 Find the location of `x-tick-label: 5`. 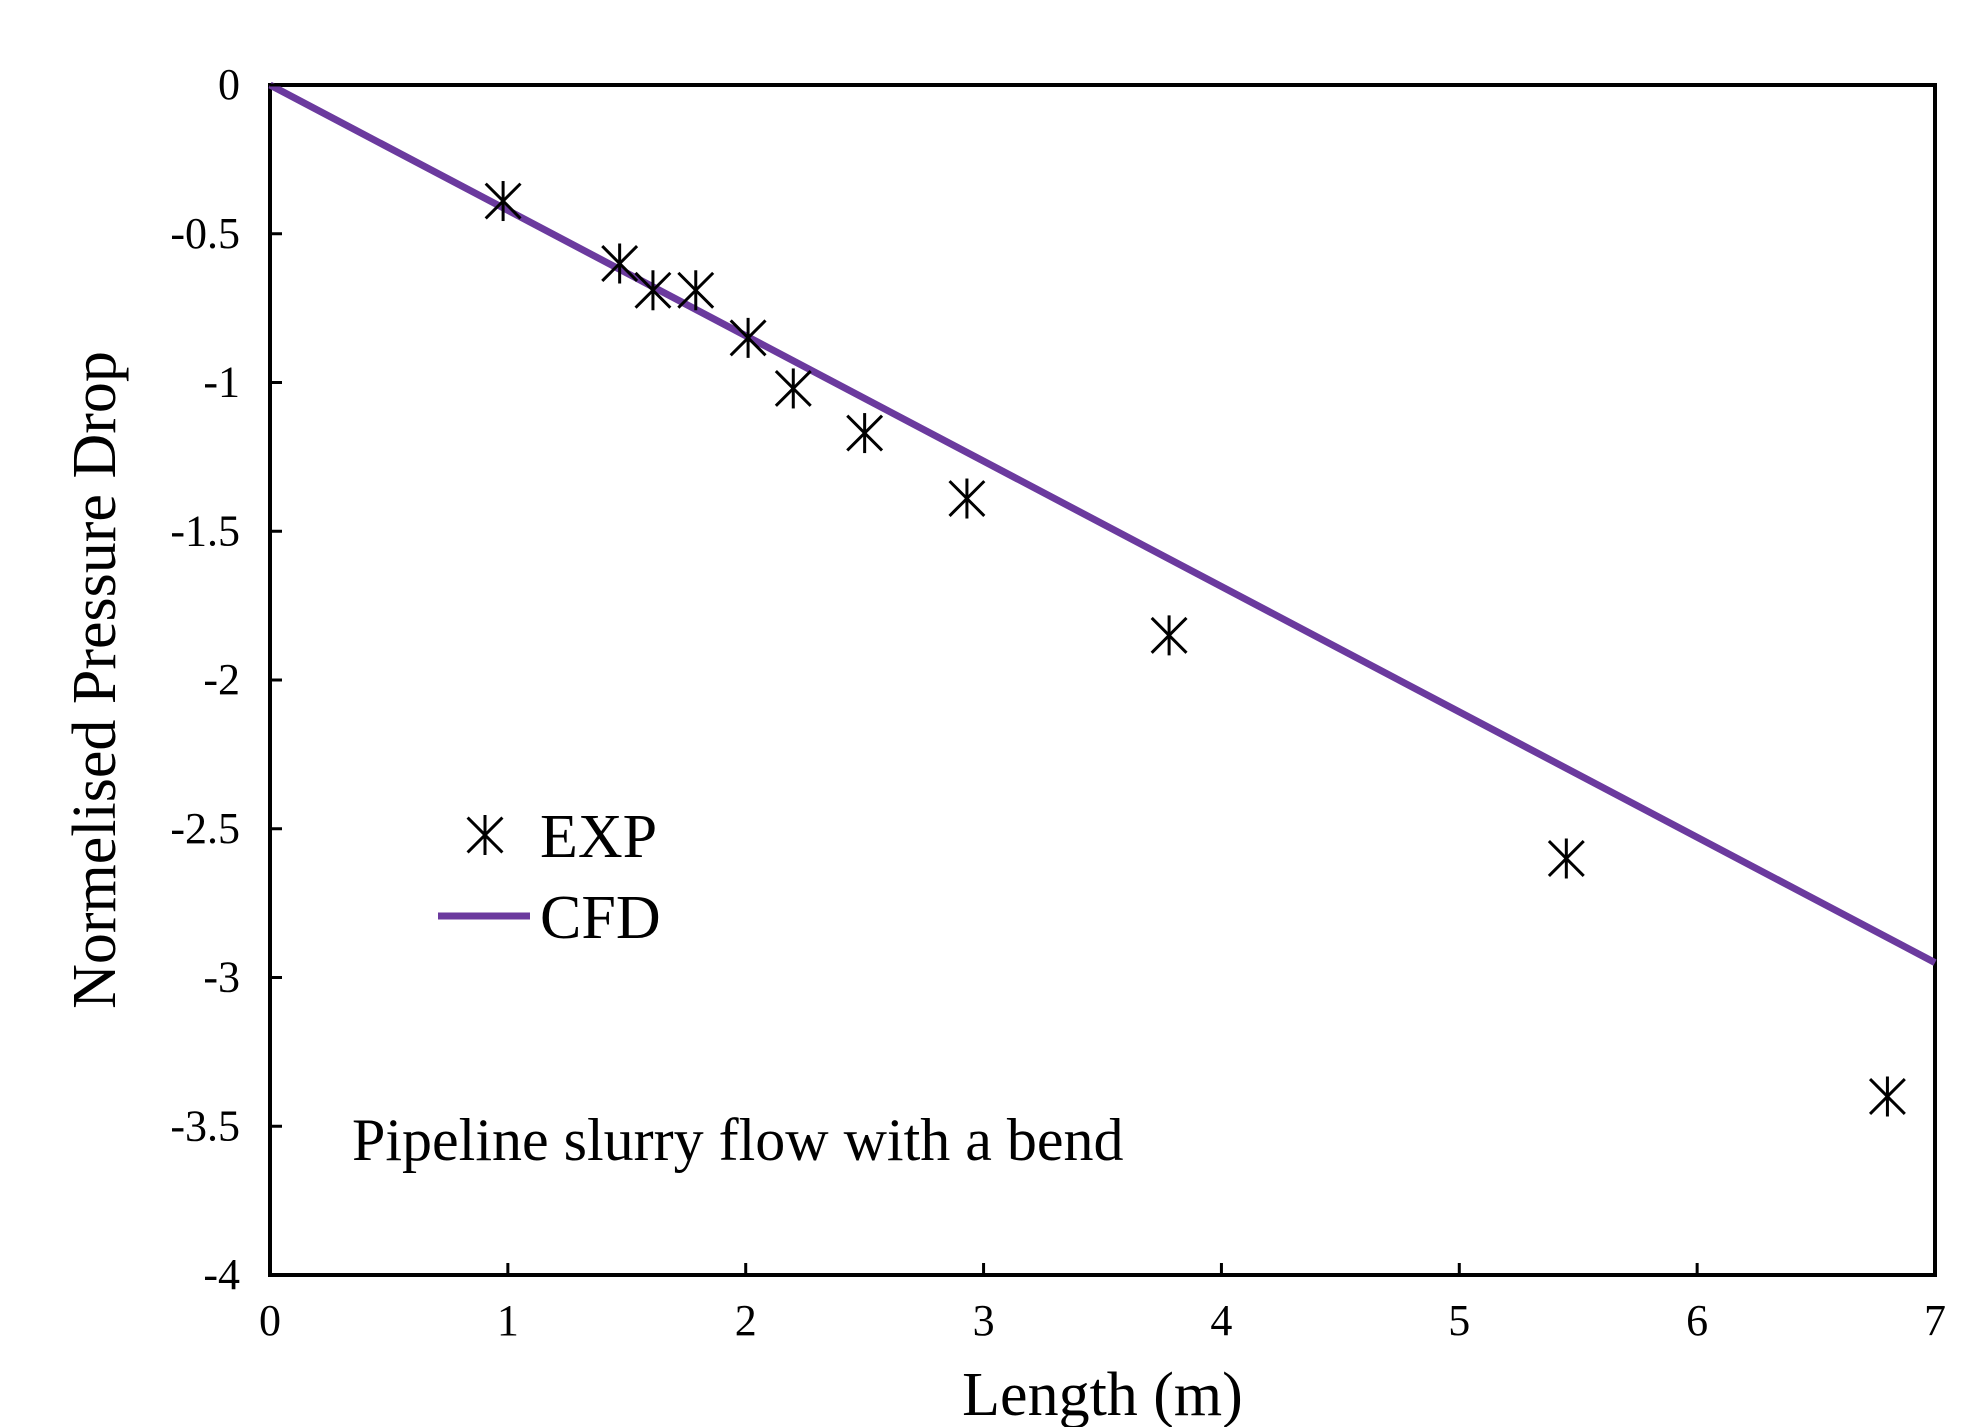

x-tick-label: 5 is located at coordinates (1459, 1320).